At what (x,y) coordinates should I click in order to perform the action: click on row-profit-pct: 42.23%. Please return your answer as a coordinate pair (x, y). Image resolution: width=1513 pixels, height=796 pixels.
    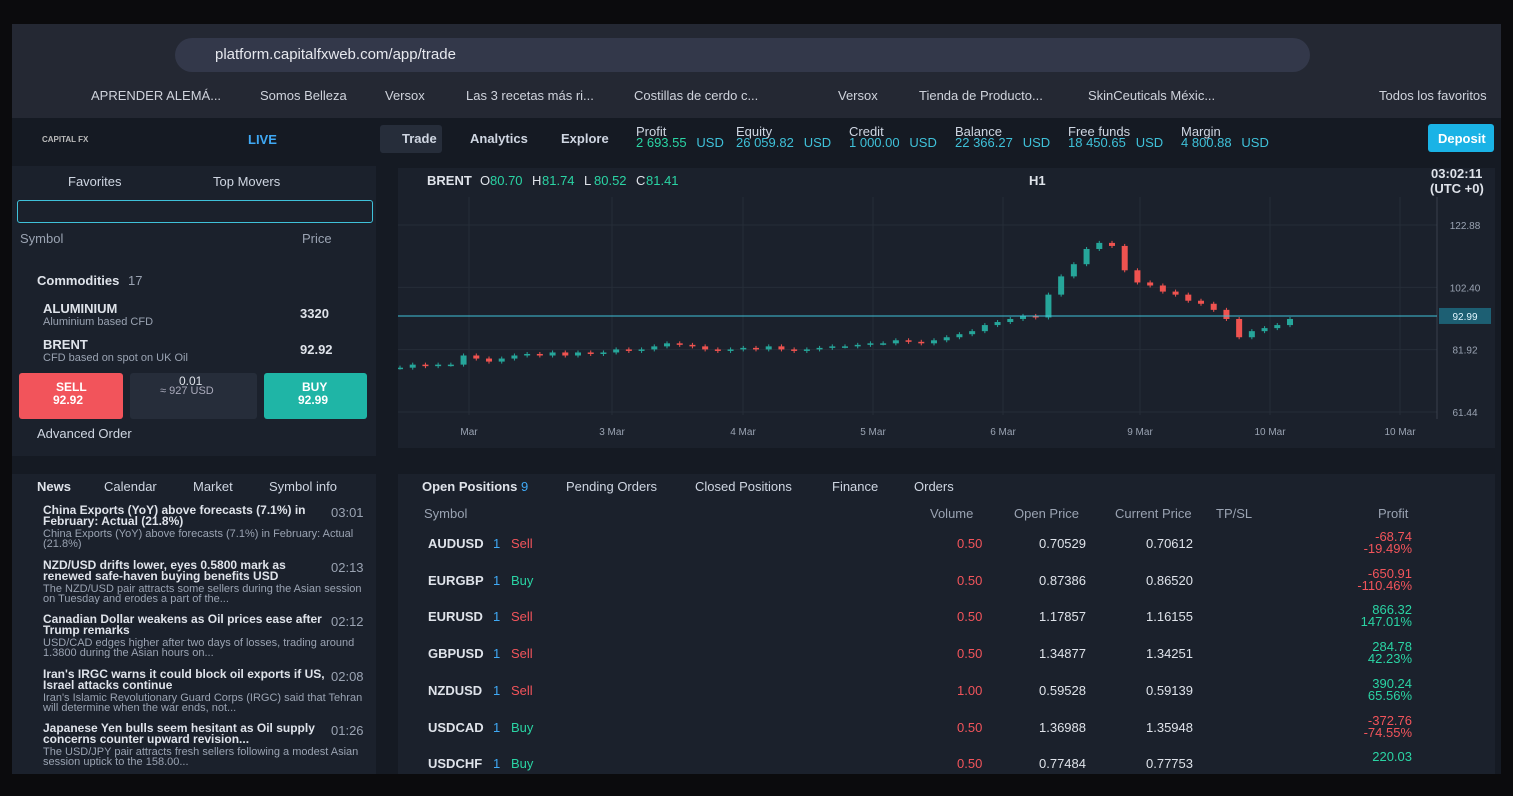
    Looking at the image, I should click on (1389, 659).